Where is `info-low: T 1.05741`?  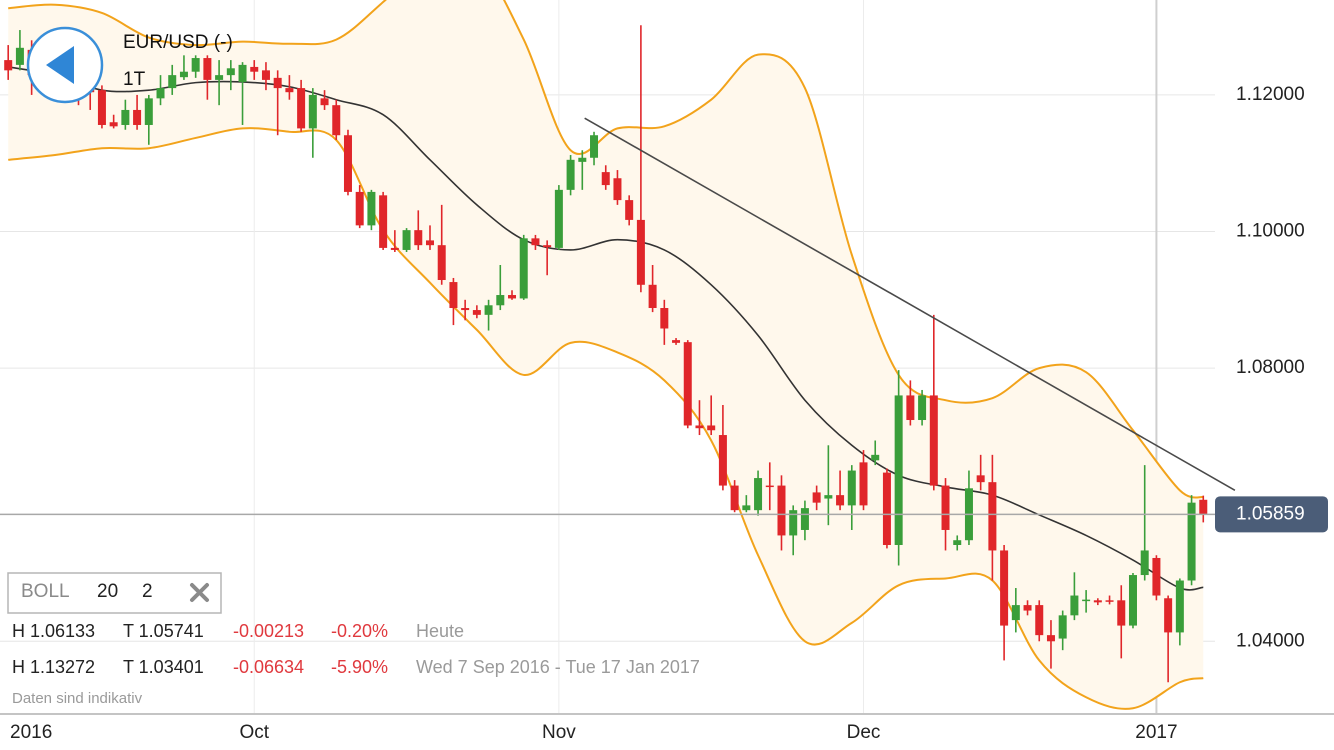
info-low: T 1.05741 is located at coordinates (163, 631).